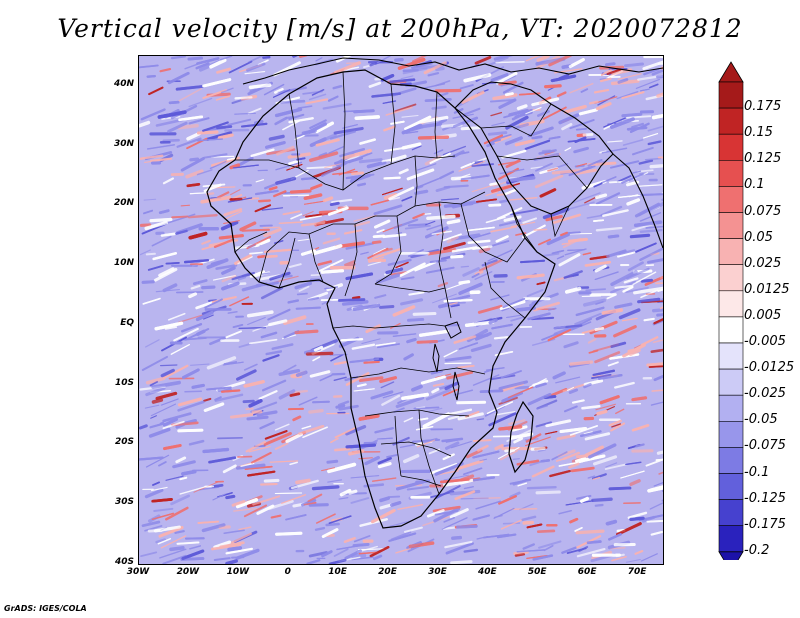 The image size is (800, 618). Describe the element at coordinates (765, 498) in the screenshot. I see `colorbar-level-label: -0.125` at that location.